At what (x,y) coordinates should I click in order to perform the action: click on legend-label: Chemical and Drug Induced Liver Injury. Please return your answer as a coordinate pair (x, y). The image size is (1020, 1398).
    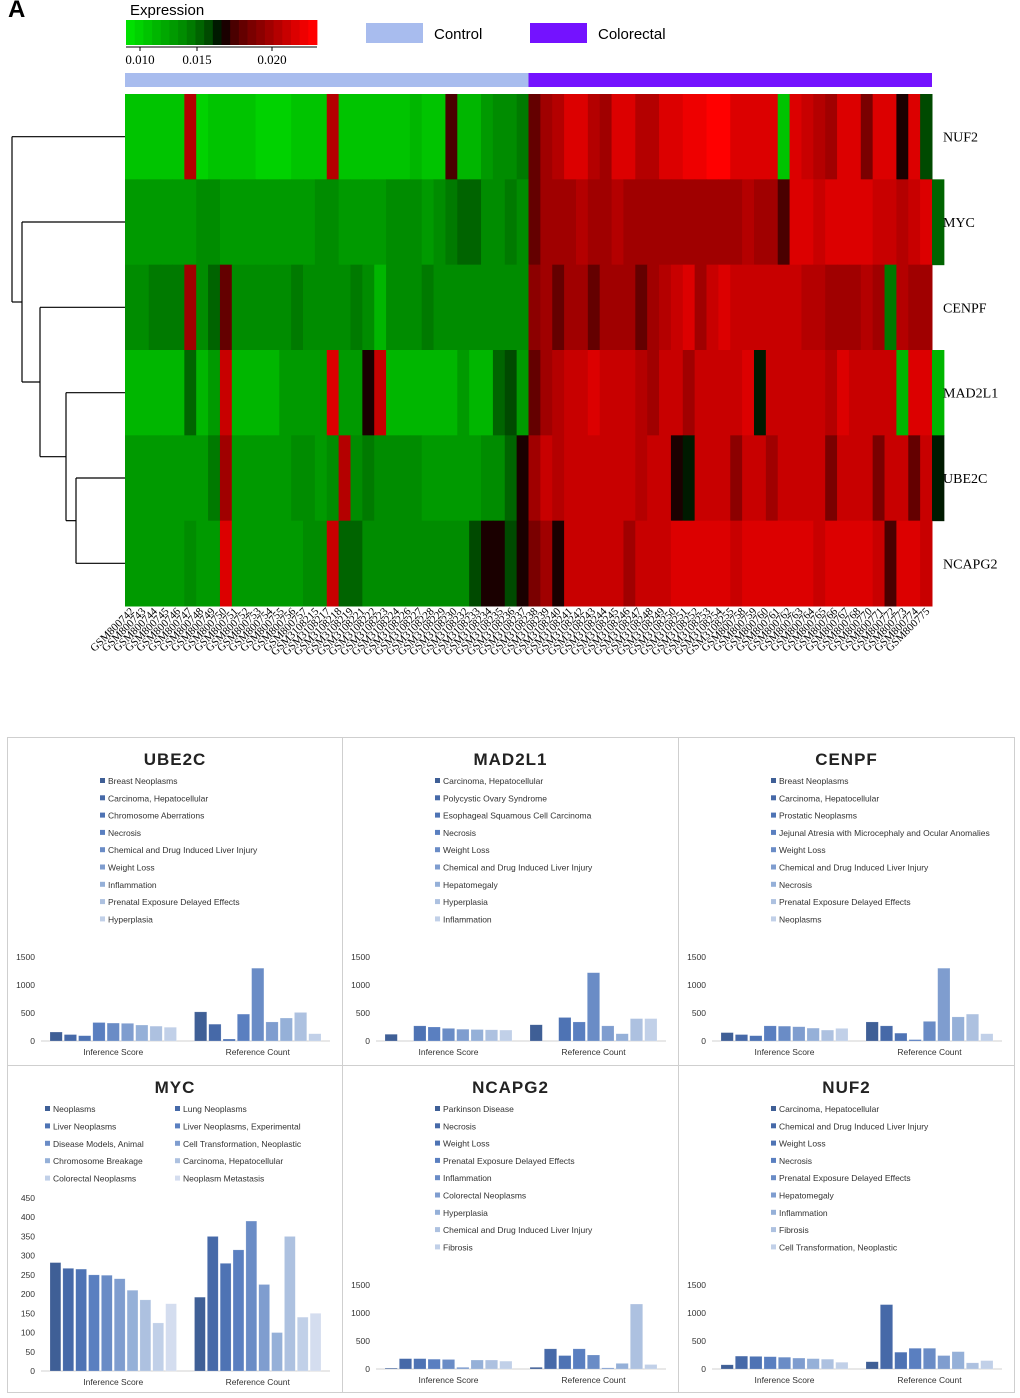
    Looking at the image, I should click on (183, 850).